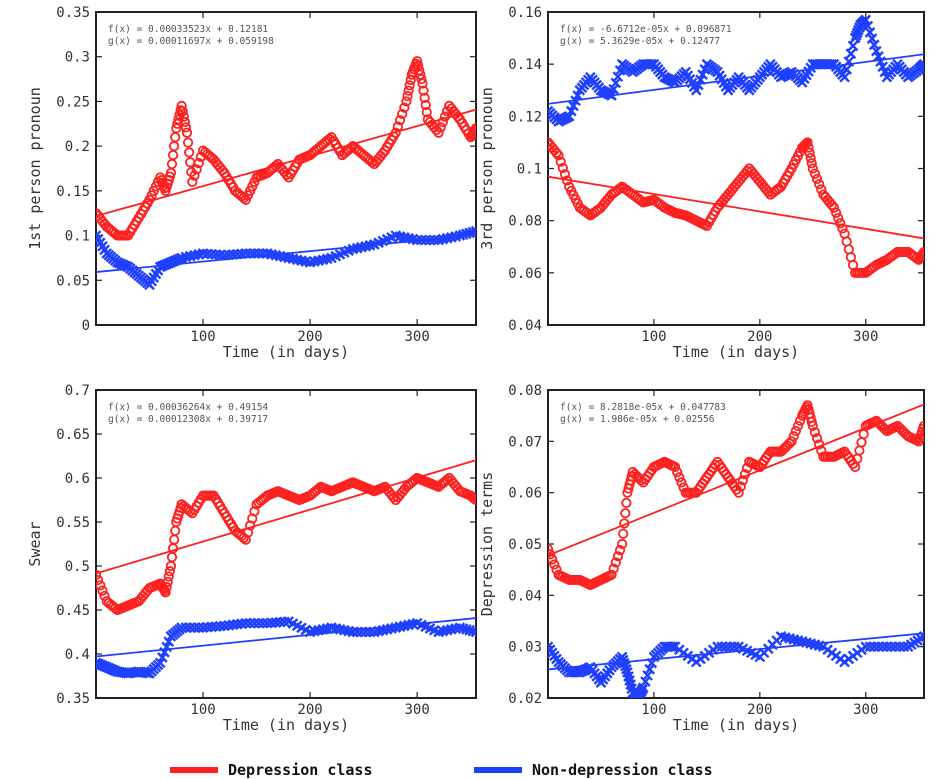 The image size is (936, 779). What do you see at coordinates (86, 326) in the screenshot?
I see `y-tick-label: 0` at bounding box center [86, 326].